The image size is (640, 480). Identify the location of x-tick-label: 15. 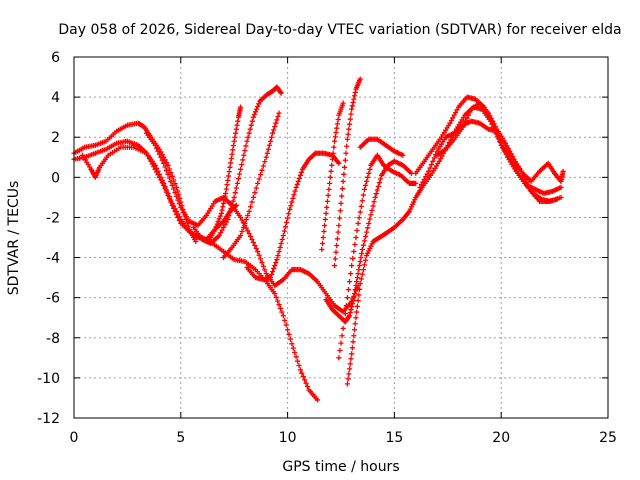
(394, 438).